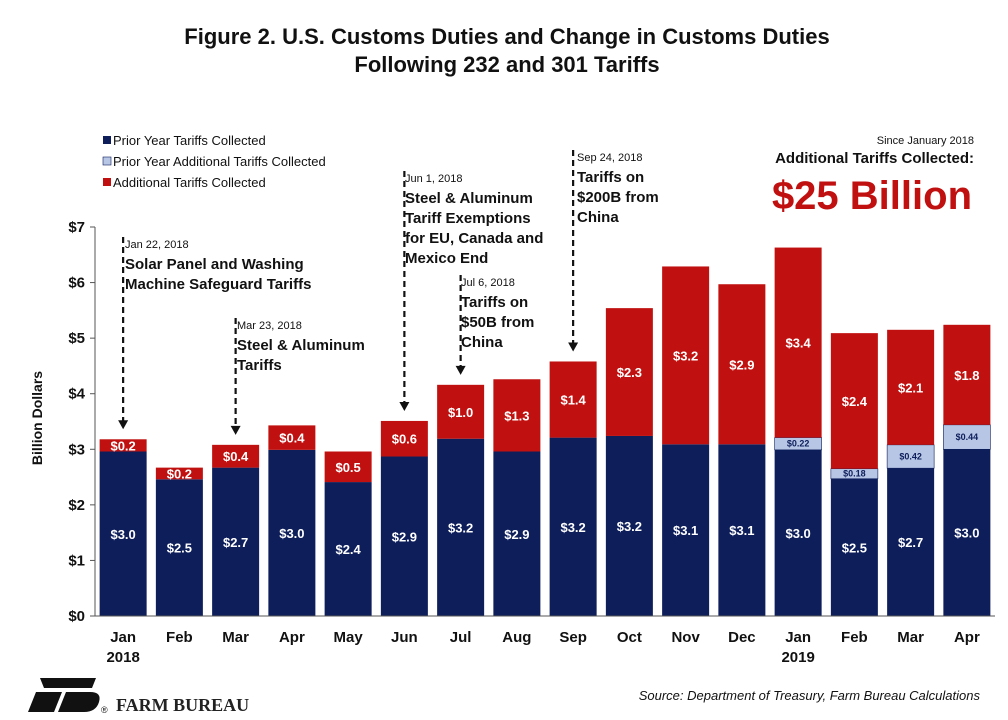 This screenshot has width=1008, height=720. Describe the element at coordinates (122, 657) in the screenshot. I see `x-year-label: 2018` at that location.